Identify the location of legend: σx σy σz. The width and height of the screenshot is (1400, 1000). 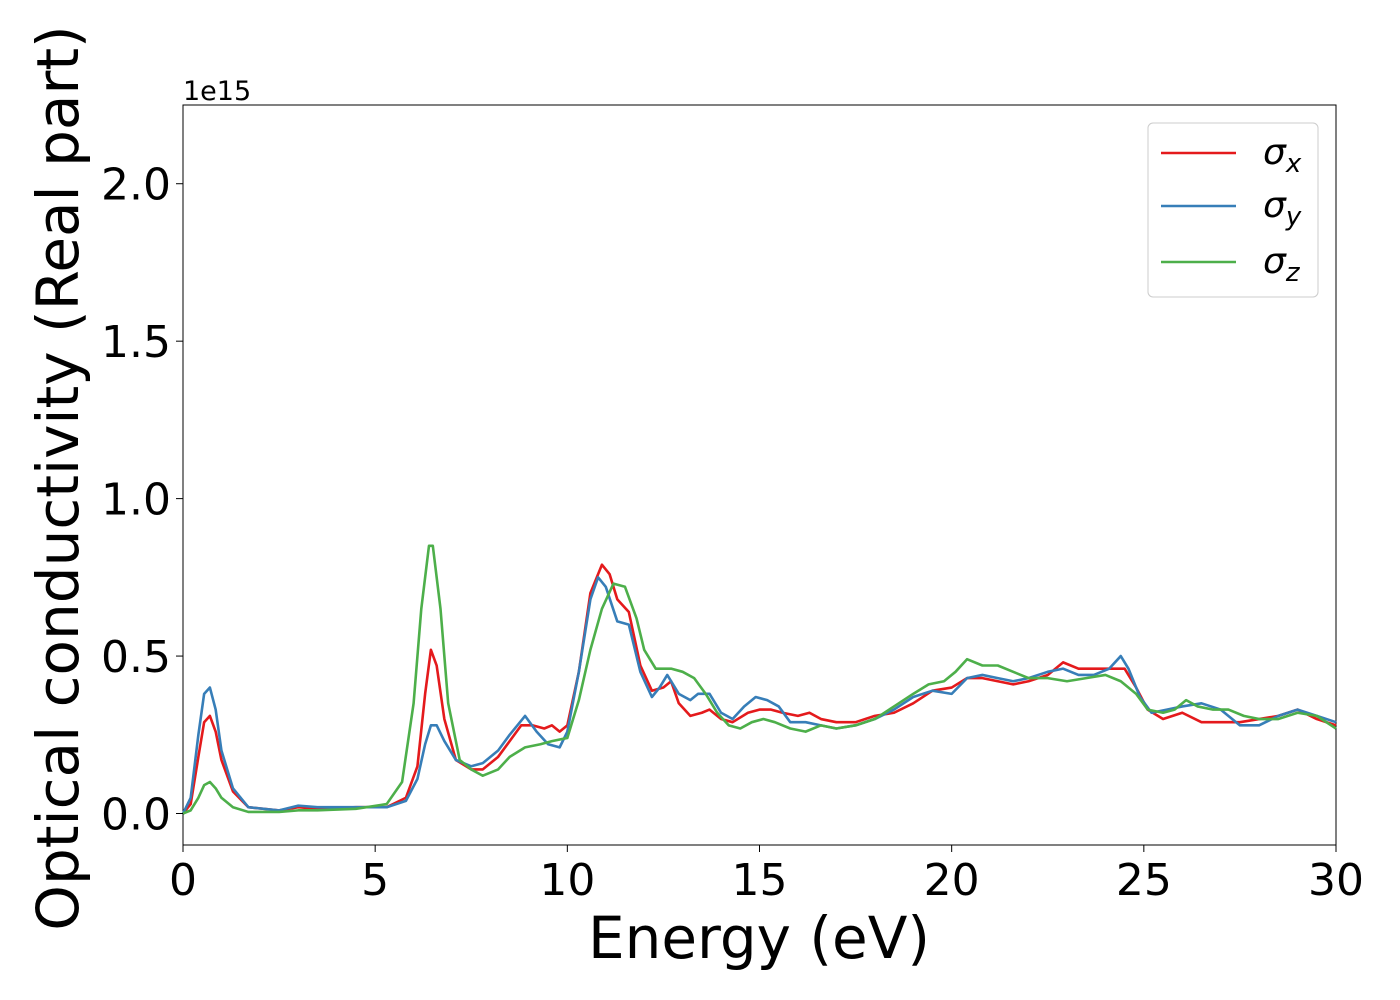
(1233, 210).